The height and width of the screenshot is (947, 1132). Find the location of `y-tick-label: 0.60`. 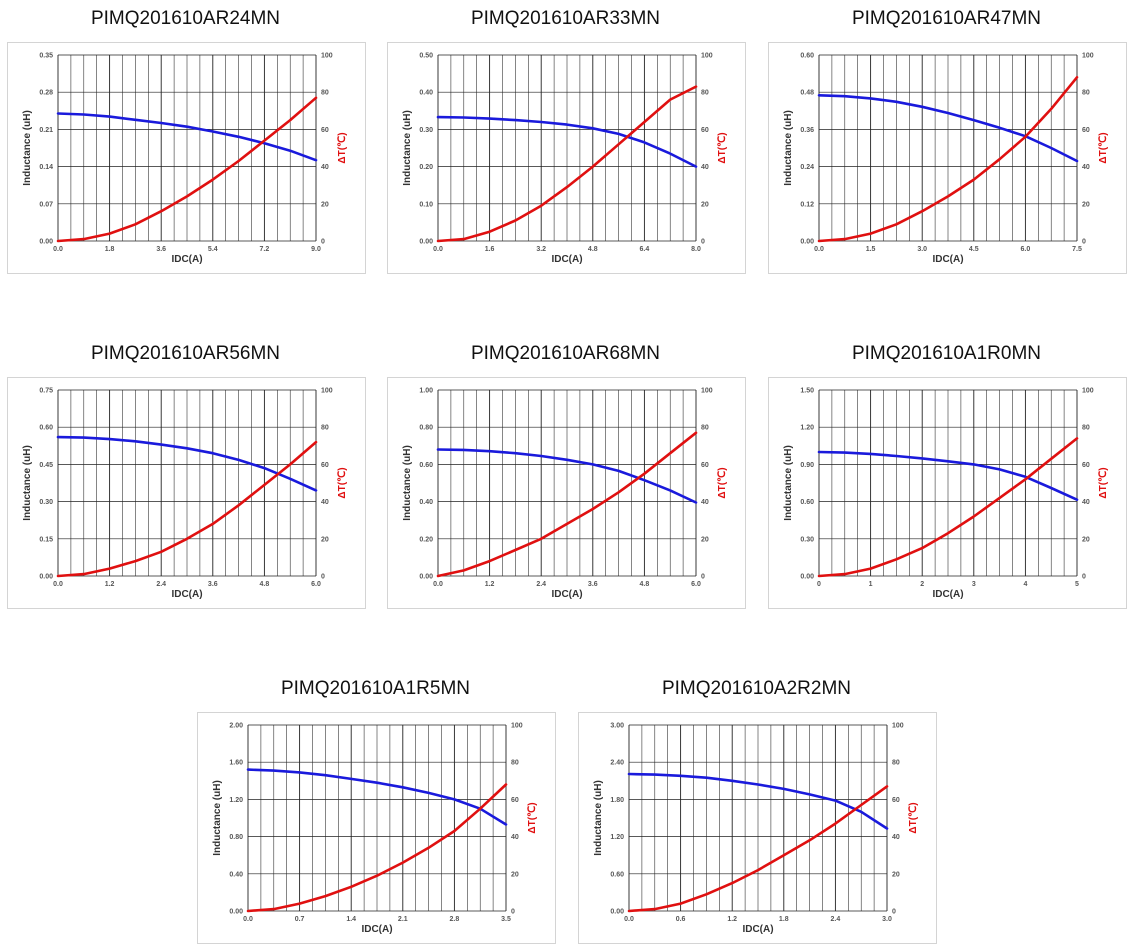

y-tick-label: 0.60 is located at coordinates (617, 874).